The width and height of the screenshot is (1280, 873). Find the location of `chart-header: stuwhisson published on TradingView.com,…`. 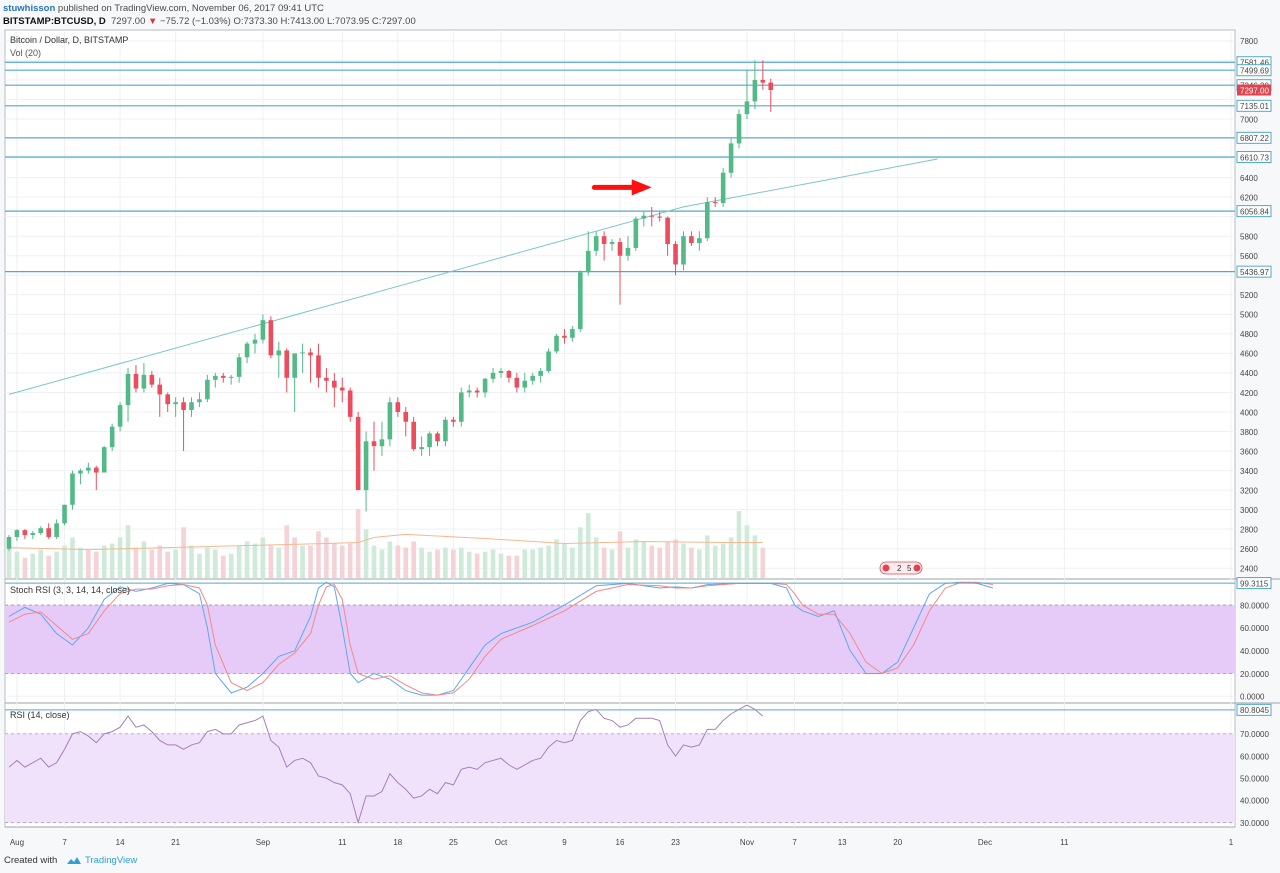

chart-header: stuwhisson published on TradingView.com,… is located at coordinates (209, 15).